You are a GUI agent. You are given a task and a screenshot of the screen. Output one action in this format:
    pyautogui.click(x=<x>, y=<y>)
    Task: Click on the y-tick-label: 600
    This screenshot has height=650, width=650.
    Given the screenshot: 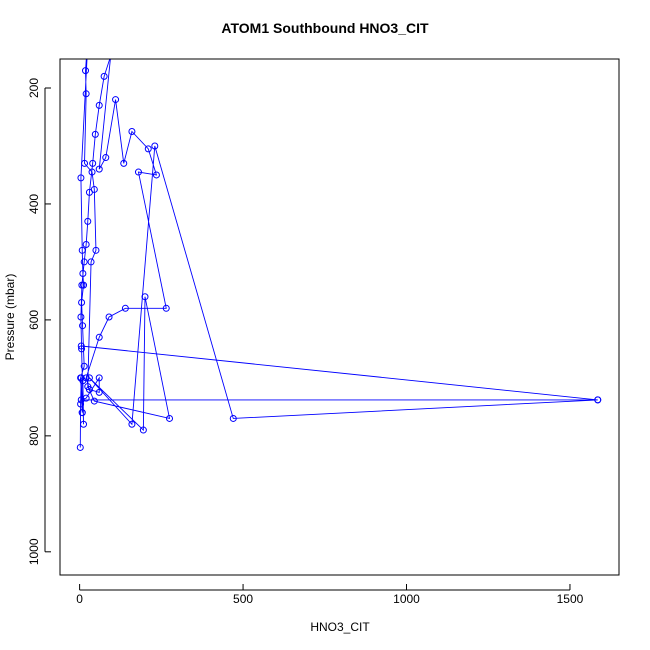 What is the action you would take?
    pyautogui.click(x=34, y=320)
    